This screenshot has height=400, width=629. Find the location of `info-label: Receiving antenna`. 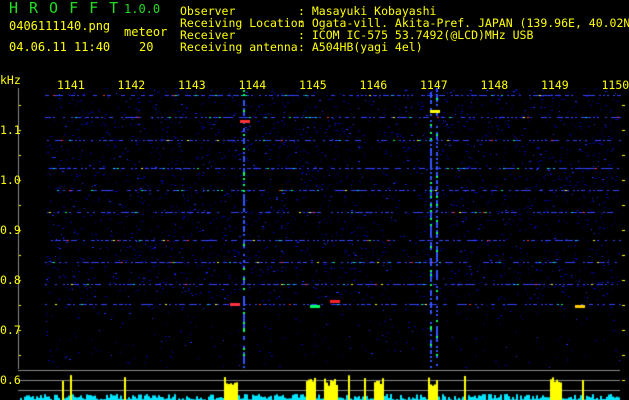

info-label: Receiving antenna is located at coordinates (239, 47).